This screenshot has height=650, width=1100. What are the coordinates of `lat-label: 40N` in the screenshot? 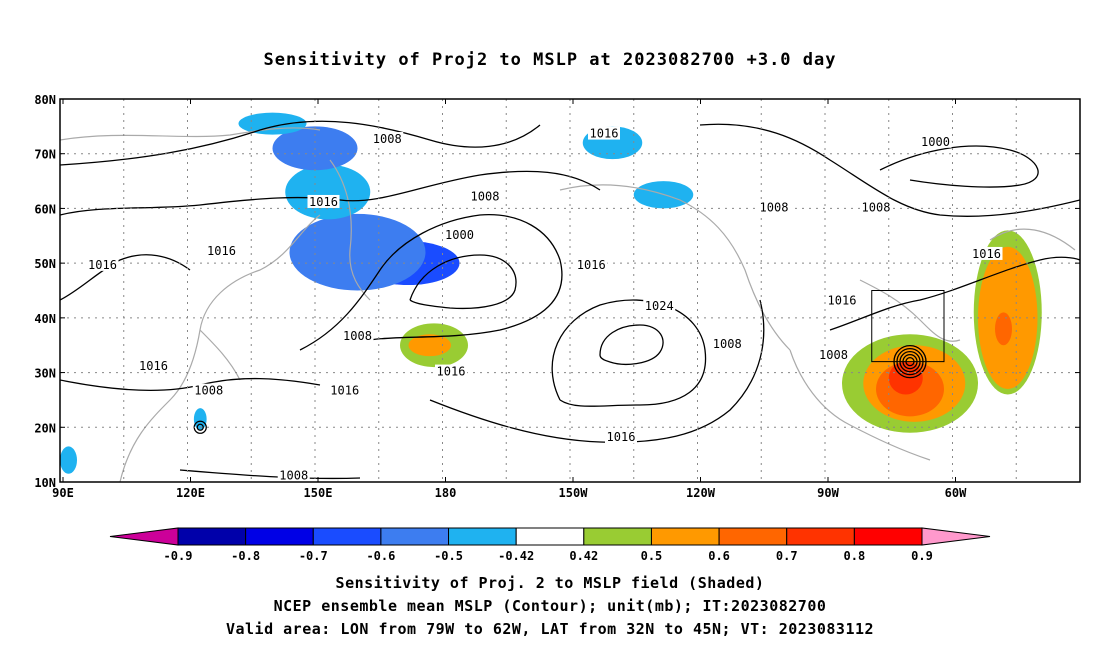 It's located at (45, 319).